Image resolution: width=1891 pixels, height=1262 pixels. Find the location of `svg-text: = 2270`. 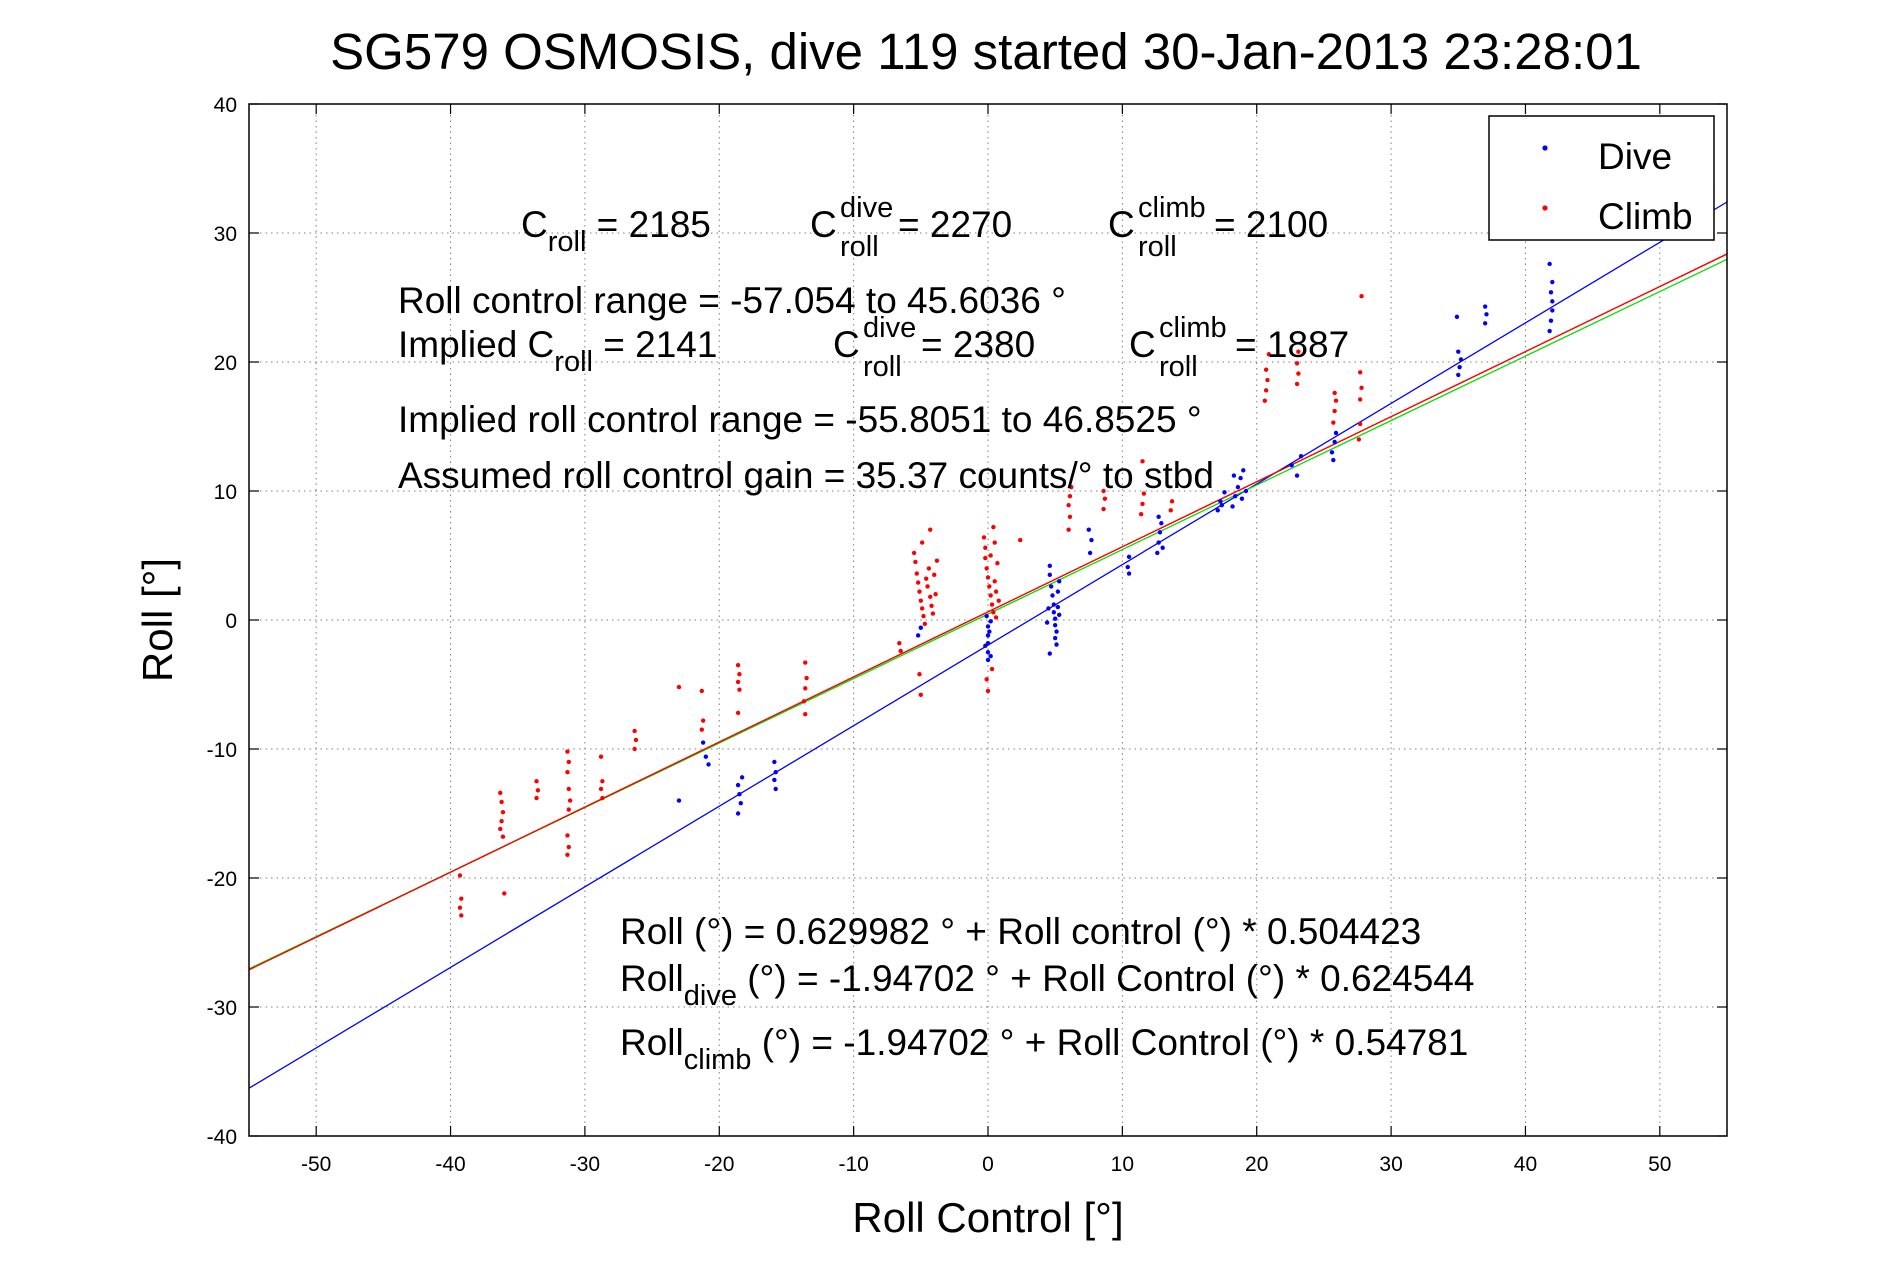

svg-text: = 2270 is located at coordinates (955, 224).